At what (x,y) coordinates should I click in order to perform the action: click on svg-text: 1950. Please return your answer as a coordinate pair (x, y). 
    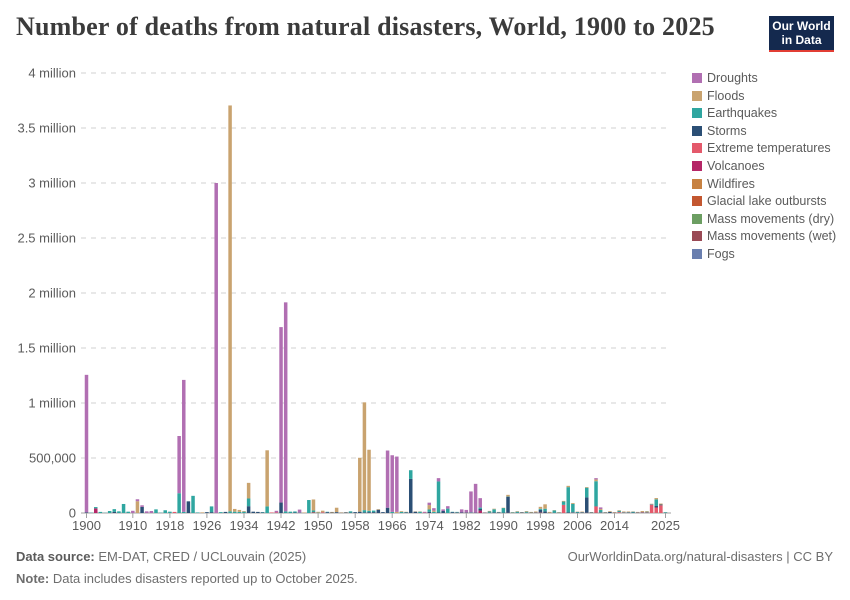
    Looking at the image, I should click on (318, 525).